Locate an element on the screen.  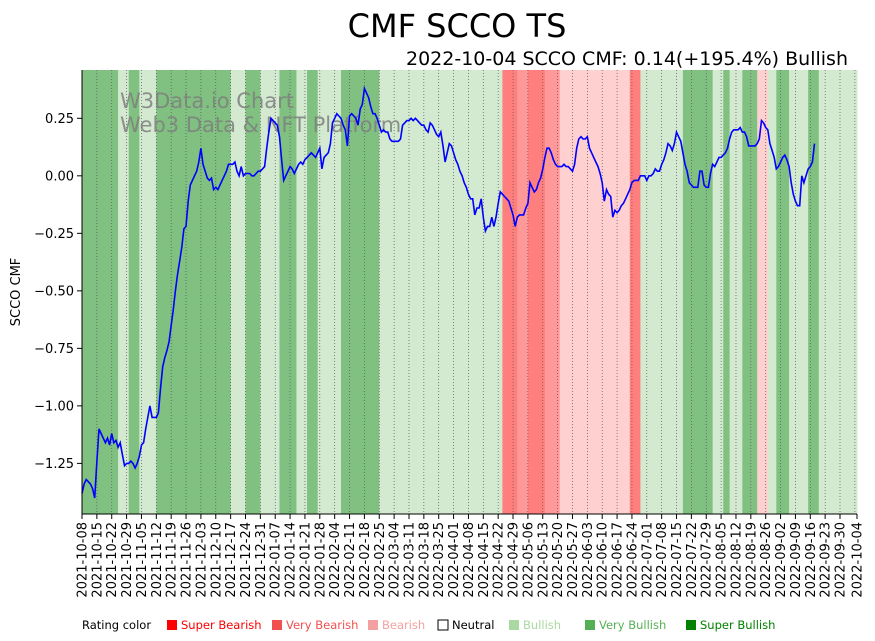
legend-item-label: Super Bearish is located at coordinates (221, 625).